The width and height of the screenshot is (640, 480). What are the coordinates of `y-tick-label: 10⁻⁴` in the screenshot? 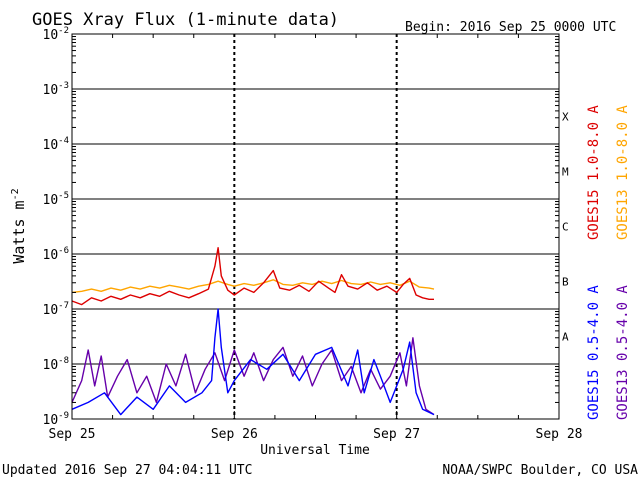 It's located at (56, 144).